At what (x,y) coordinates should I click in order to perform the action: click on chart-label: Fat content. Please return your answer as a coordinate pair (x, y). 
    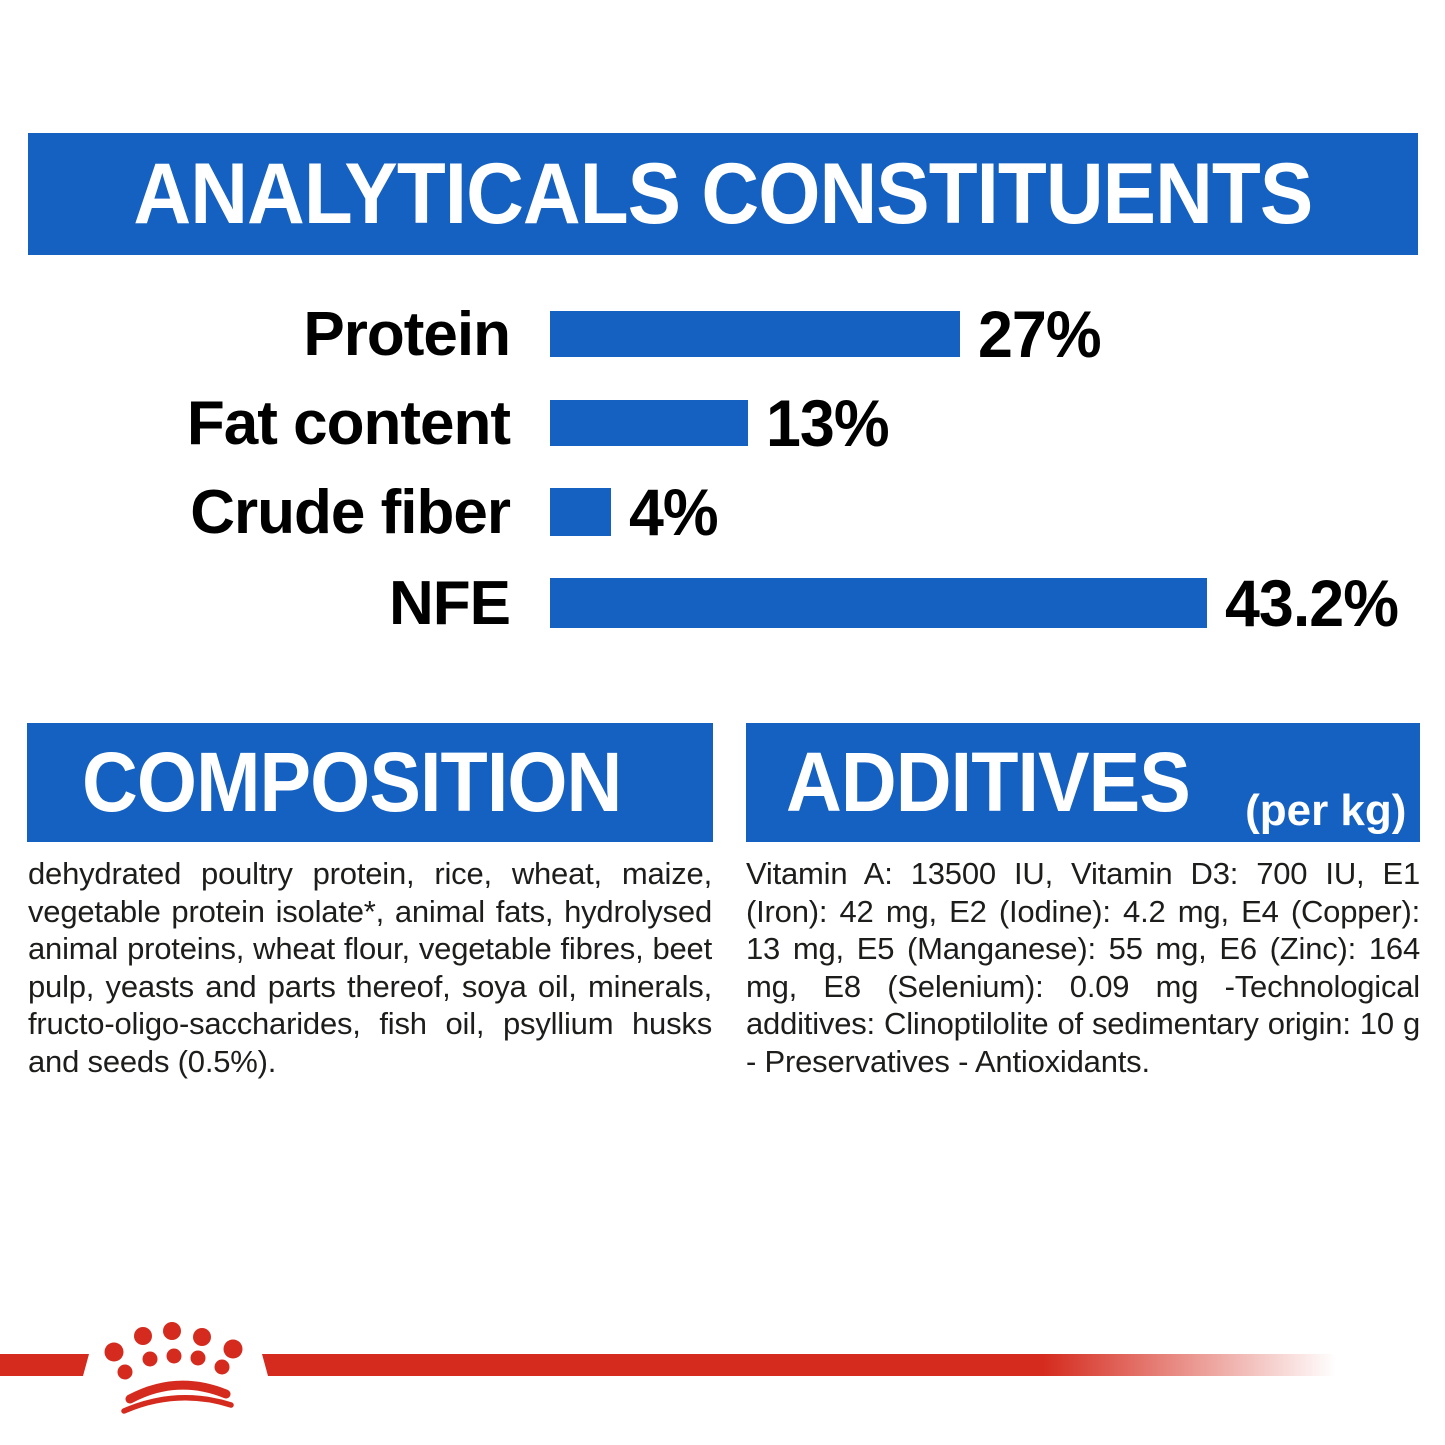
    Looking at the image, I should click on (348, 423).